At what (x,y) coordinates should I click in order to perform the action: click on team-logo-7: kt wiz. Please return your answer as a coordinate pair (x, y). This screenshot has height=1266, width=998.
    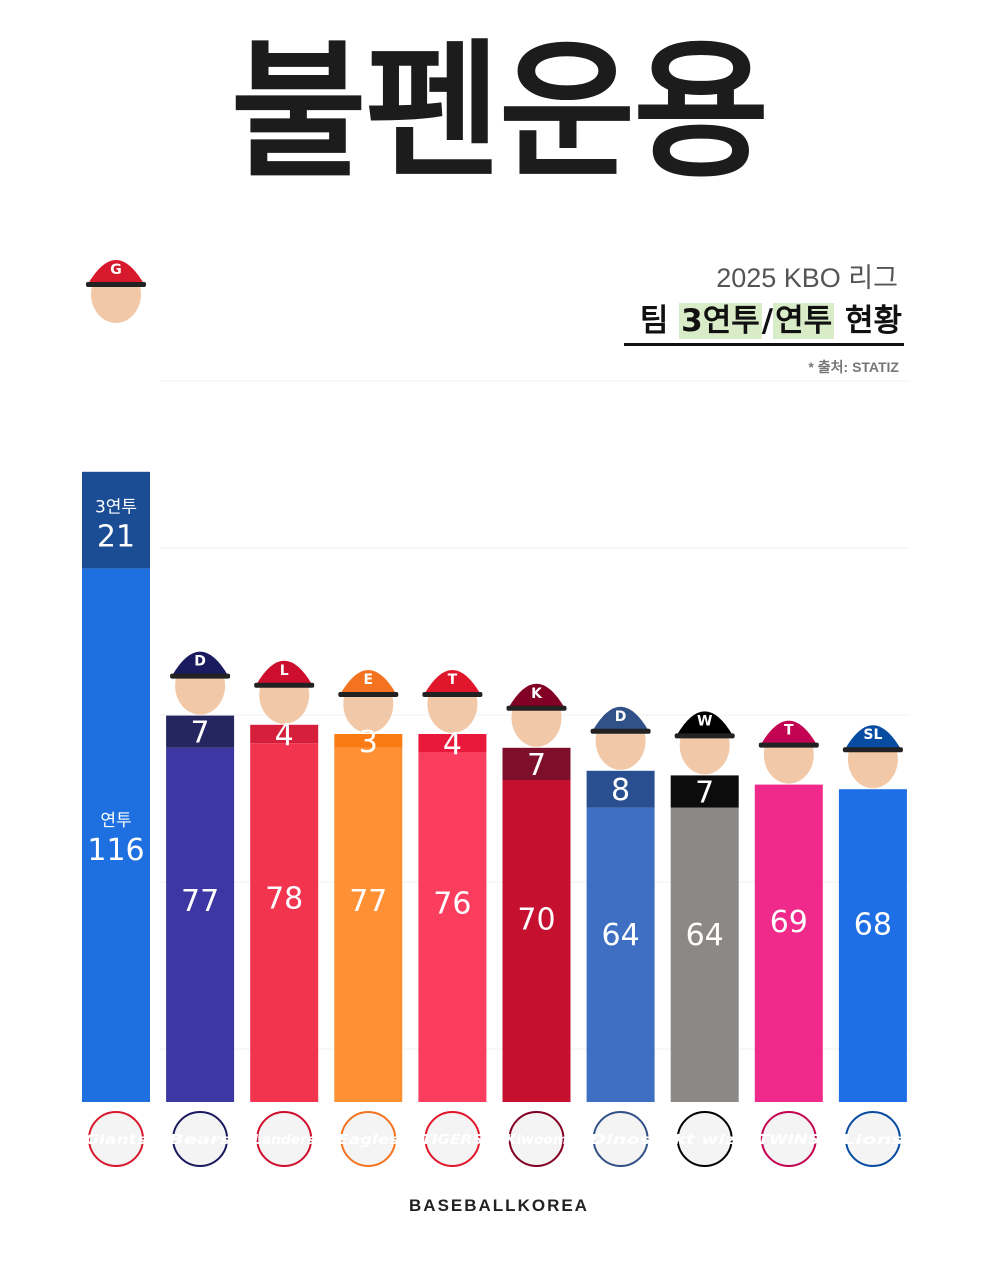
    Looking at the image, I should click on (705, 1139).